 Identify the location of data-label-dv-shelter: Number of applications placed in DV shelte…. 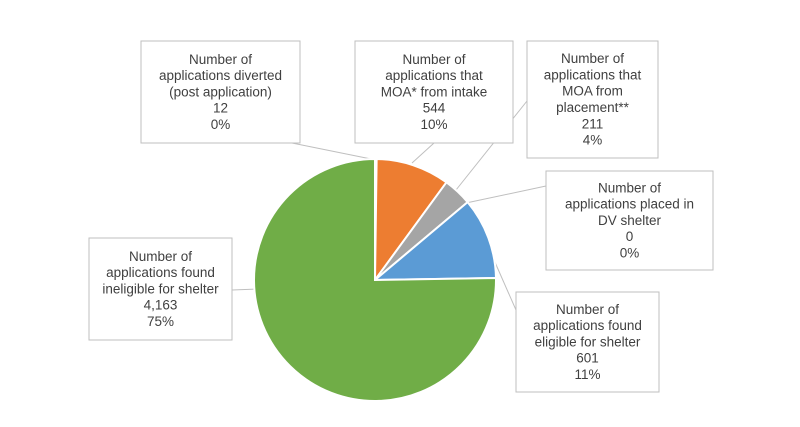
(629, 220).